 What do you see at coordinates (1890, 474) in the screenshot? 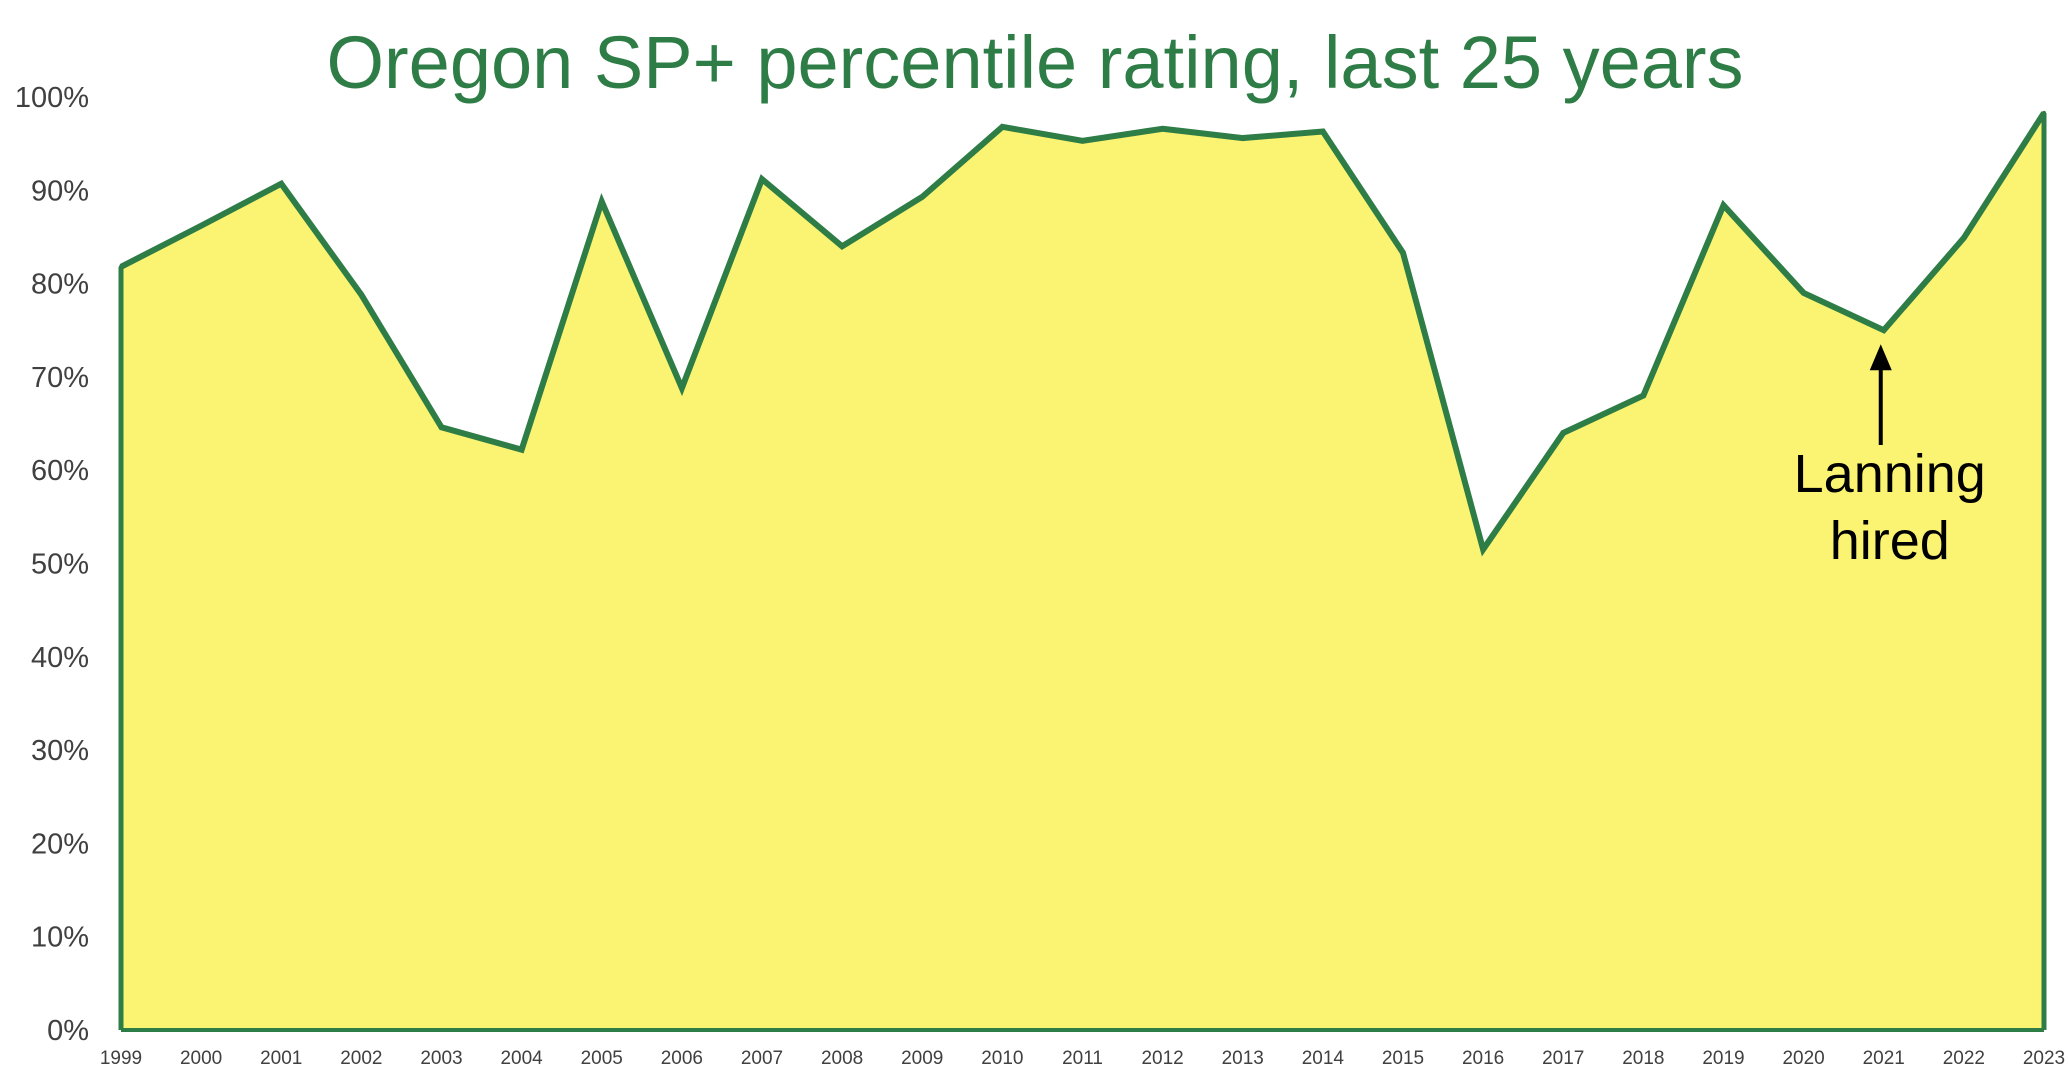
I see `annotation-label: Lanning` at bounding box center [1890, 474].